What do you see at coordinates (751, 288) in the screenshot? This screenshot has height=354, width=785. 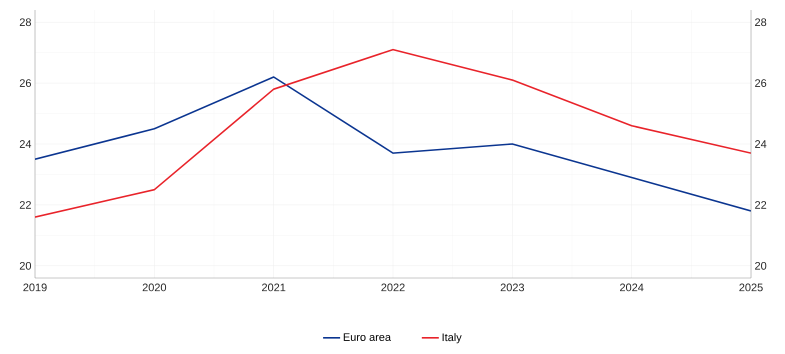 I see `x-tick-label: 2025` at bounding box center [751, 288].